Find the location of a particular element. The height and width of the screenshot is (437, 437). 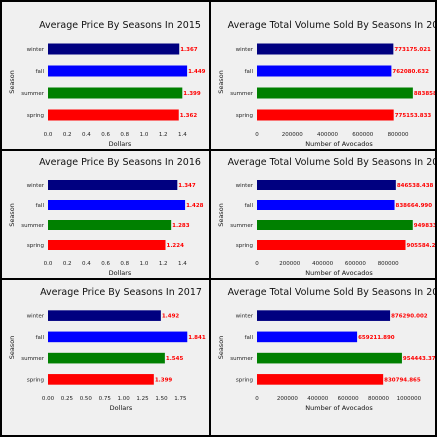

x-axis-label: Number of Avocados is located at coordinates (339, 144).